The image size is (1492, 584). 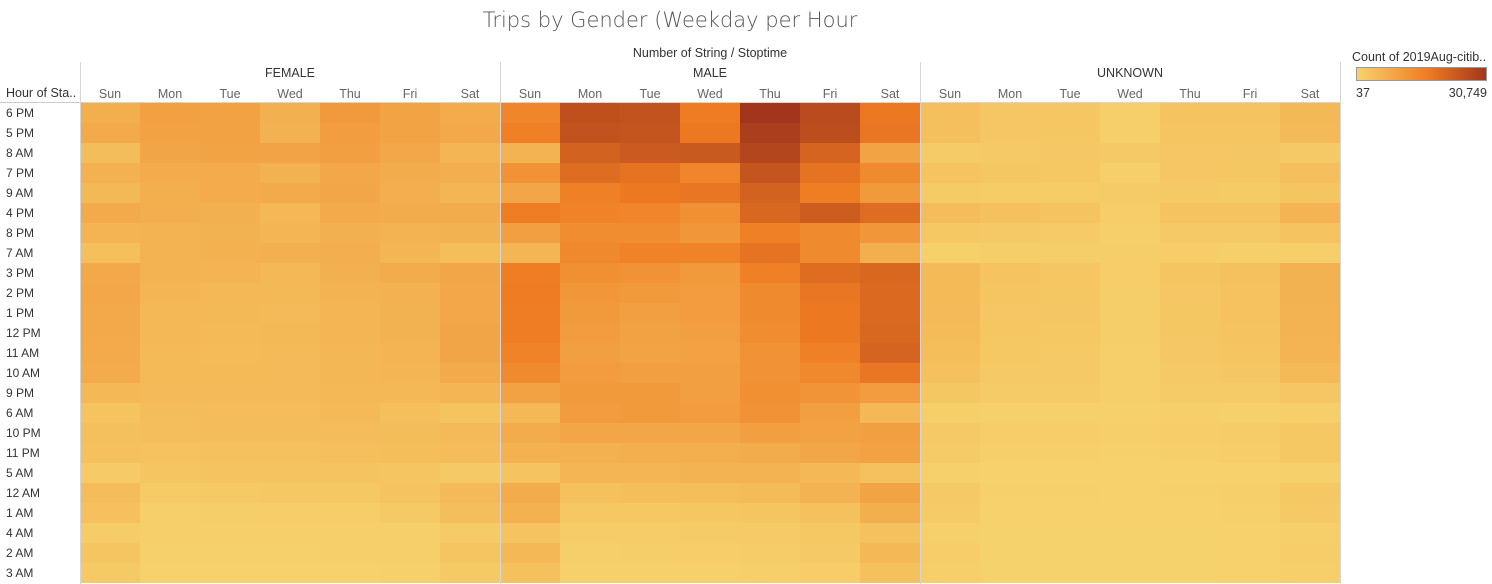 What do you see at coordinates (1419, 57) in the screenshot?
I see `legend-title: Count of 2019Aug-citib..` at bounding box center [1419, 57].